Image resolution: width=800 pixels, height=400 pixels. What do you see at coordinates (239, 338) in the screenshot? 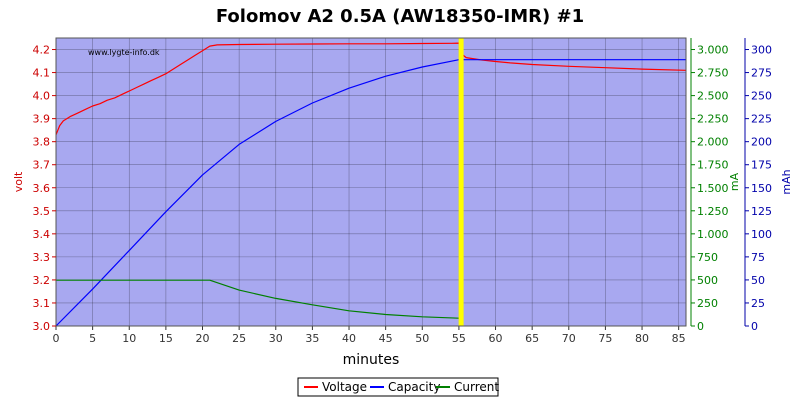
I see `x-tick-label: 25` at bounding box center [239, 338].